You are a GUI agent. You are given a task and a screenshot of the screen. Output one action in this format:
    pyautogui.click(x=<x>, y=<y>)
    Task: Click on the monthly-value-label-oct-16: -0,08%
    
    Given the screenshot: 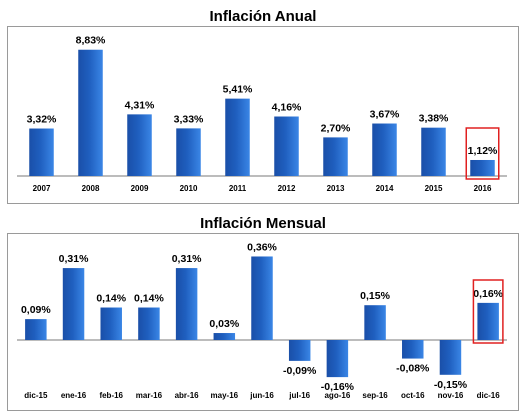 What is the action you would take?
    pyautogui.click(x=413, y=369)
    